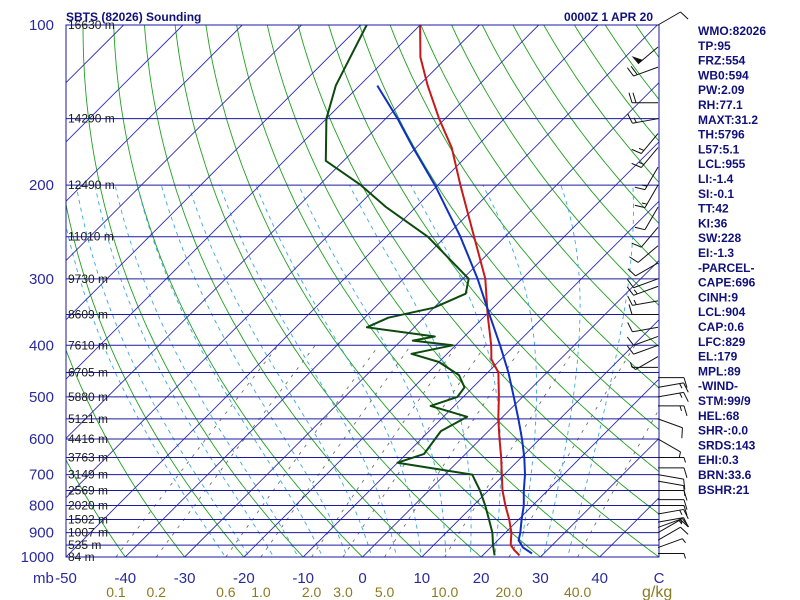  What do you see at coordinates (725, 475) in the screenshot?
I see `index-item: BRN:33.6` at bounding box center [725, 475].